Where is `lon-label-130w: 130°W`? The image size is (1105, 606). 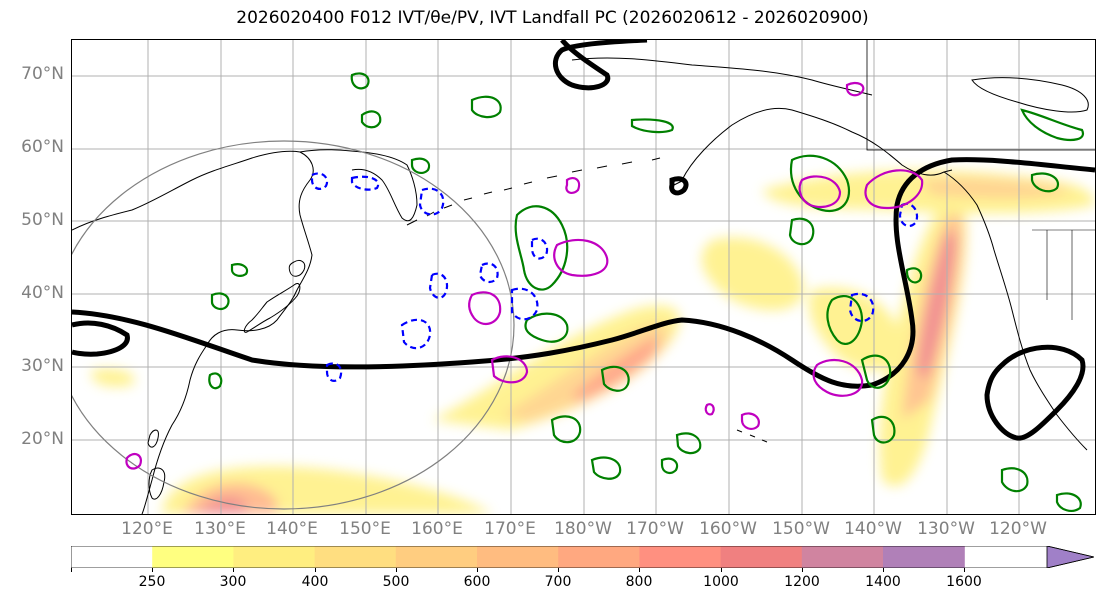
lon-label-130w: 130°W is located at coordinates (946, 529).